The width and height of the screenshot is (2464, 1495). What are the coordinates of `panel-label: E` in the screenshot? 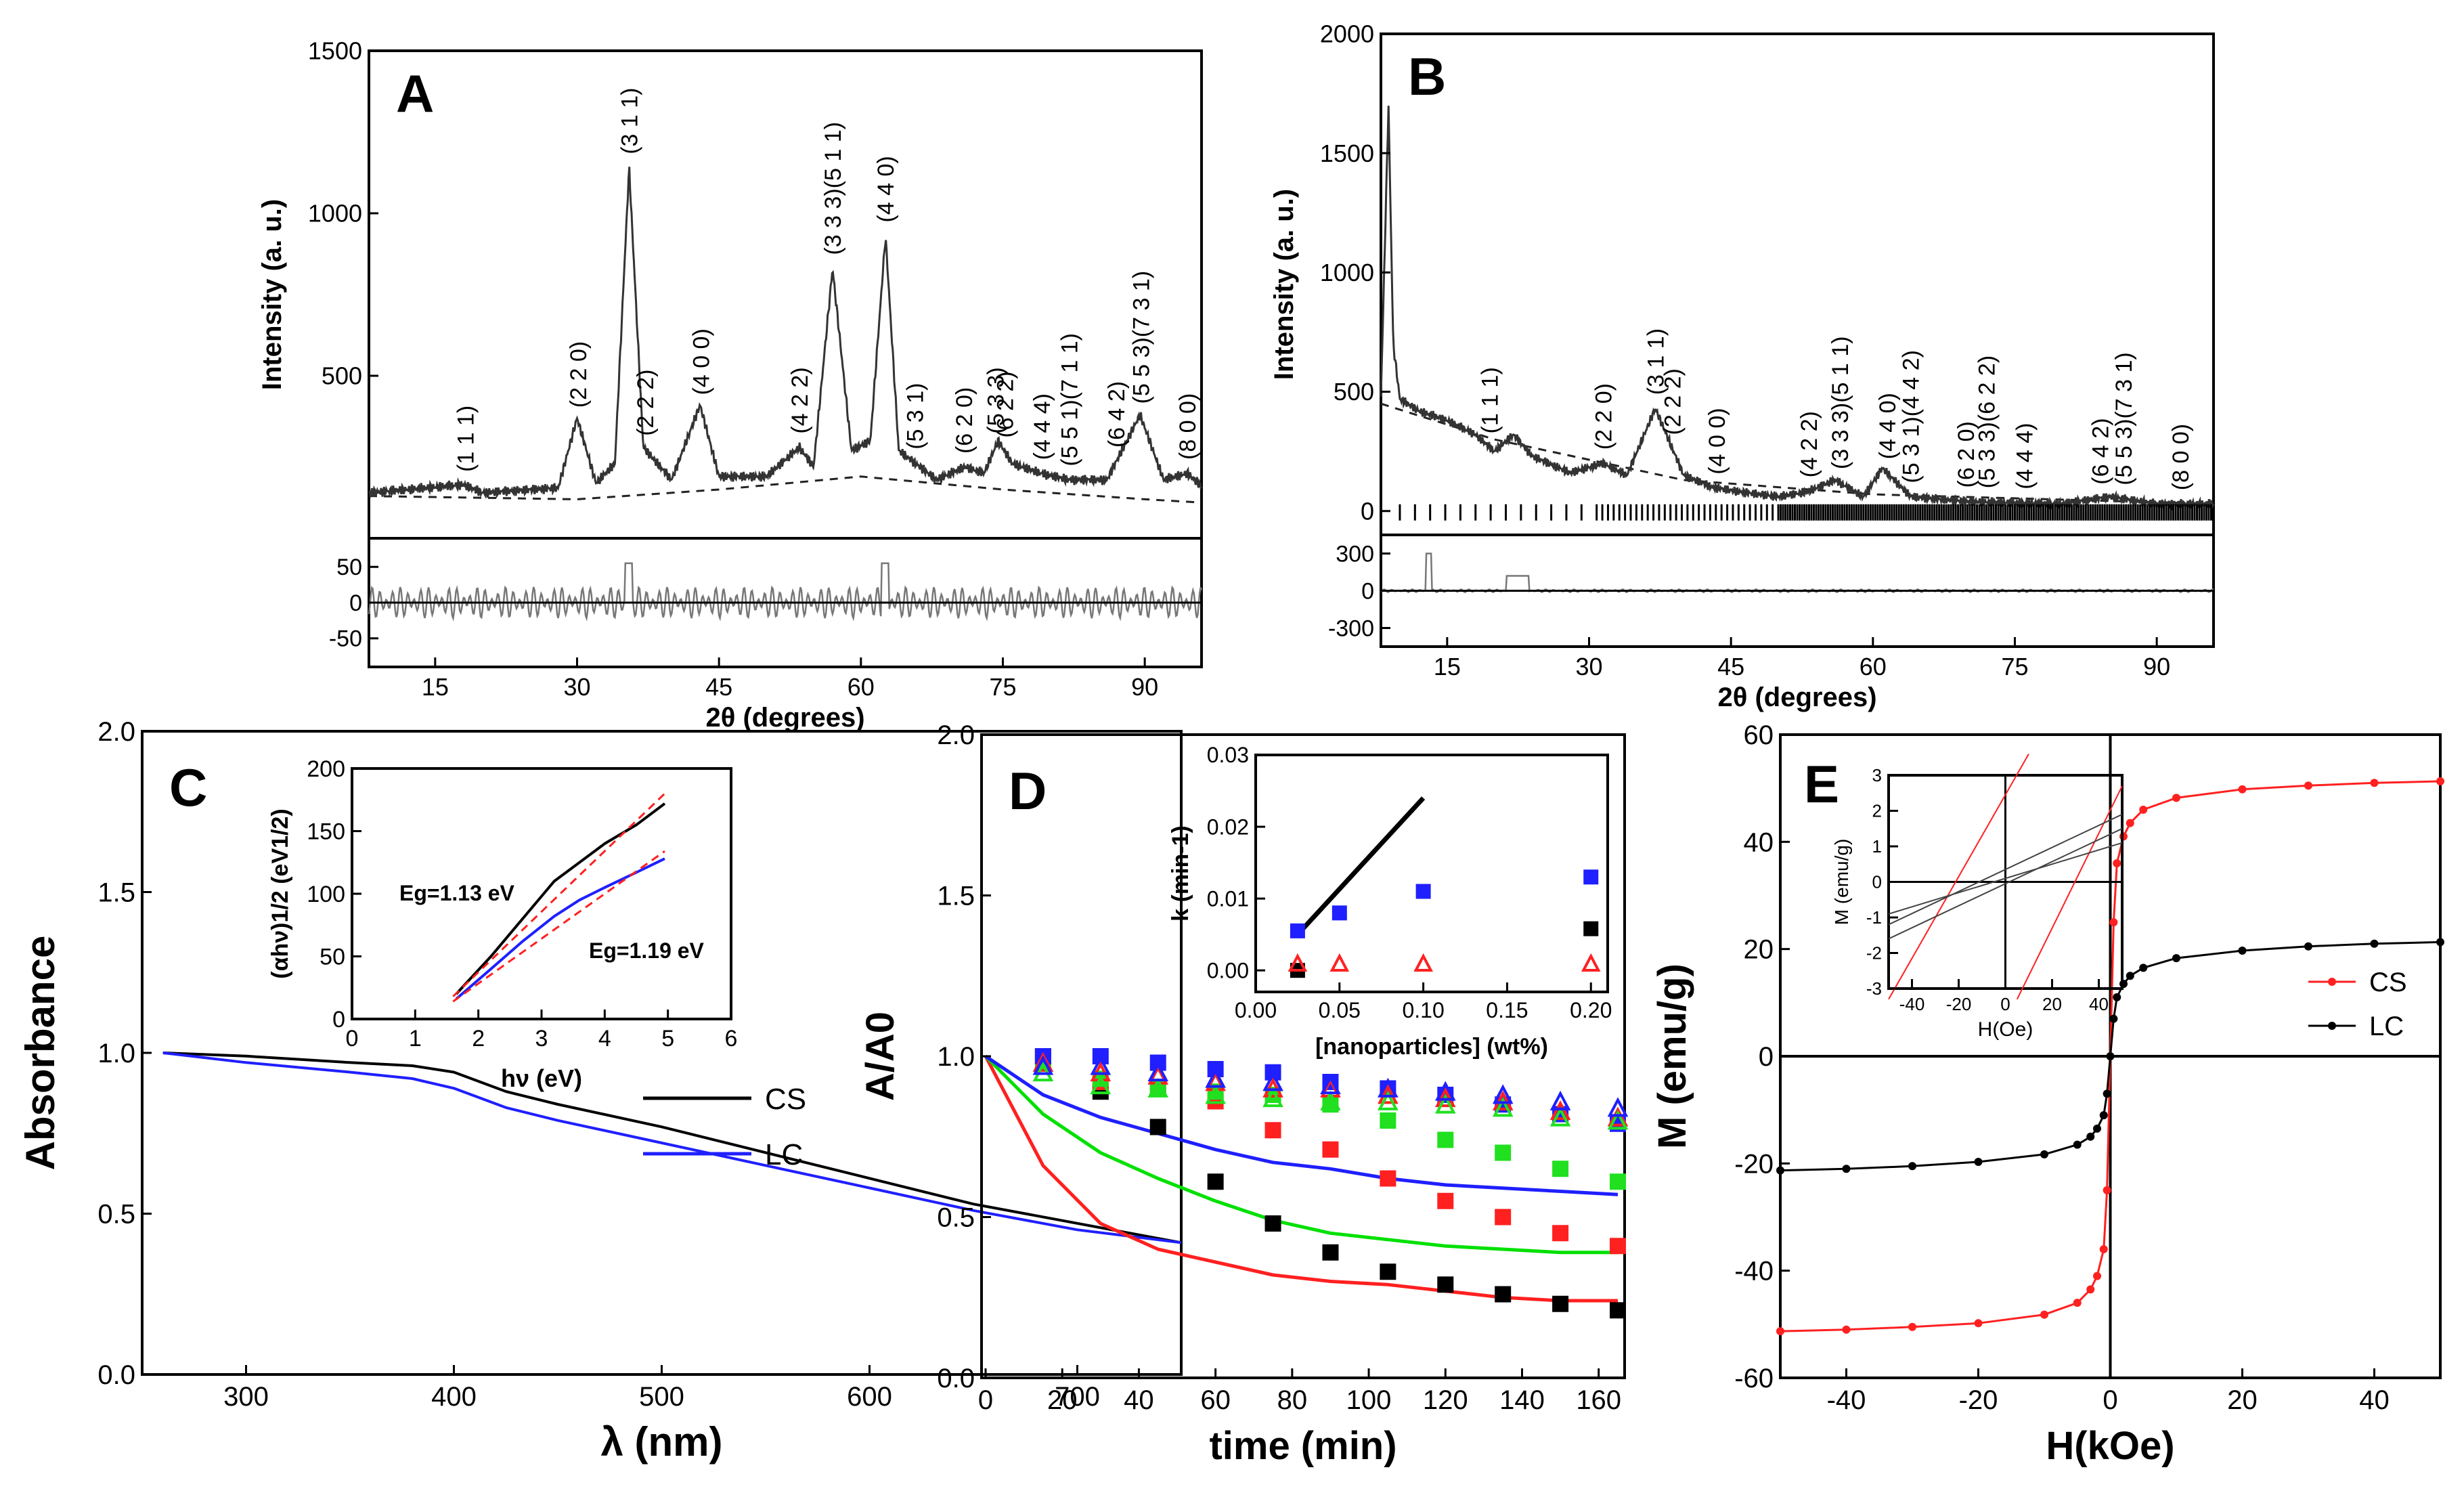 It's located at (1822, 784).